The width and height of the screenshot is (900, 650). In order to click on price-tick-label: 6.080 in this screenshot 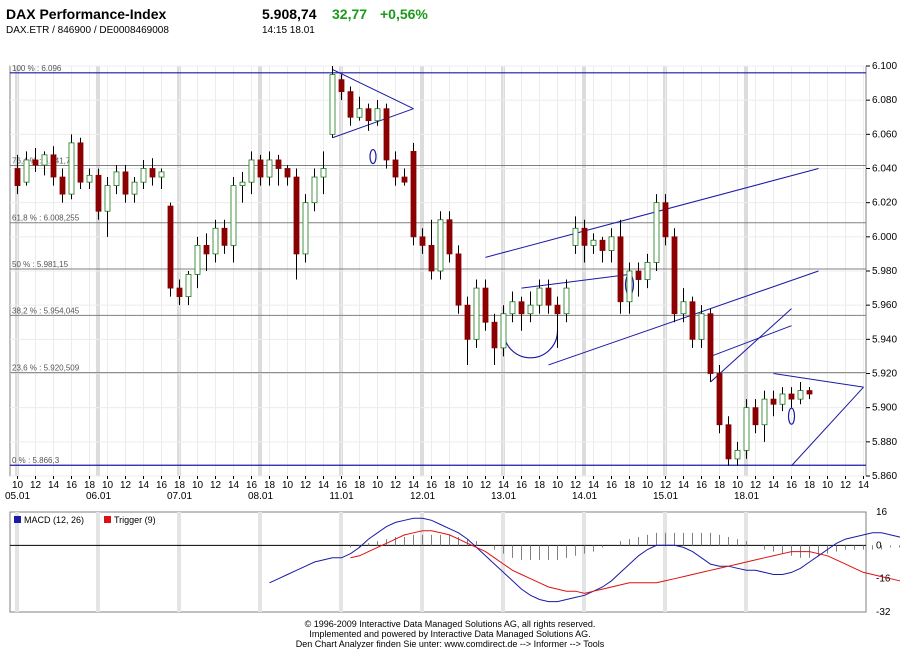, I will do `click(884, 100)`.